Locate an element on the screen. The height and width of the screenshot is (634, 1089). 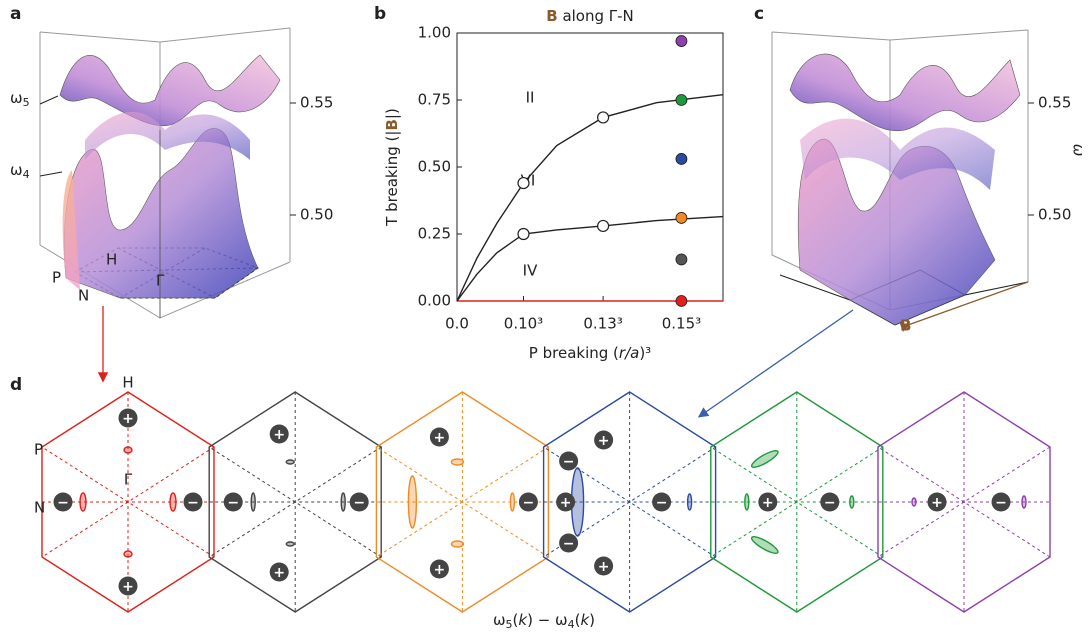
chart-title: B along Γ-N is located at coordinates (590, 16).